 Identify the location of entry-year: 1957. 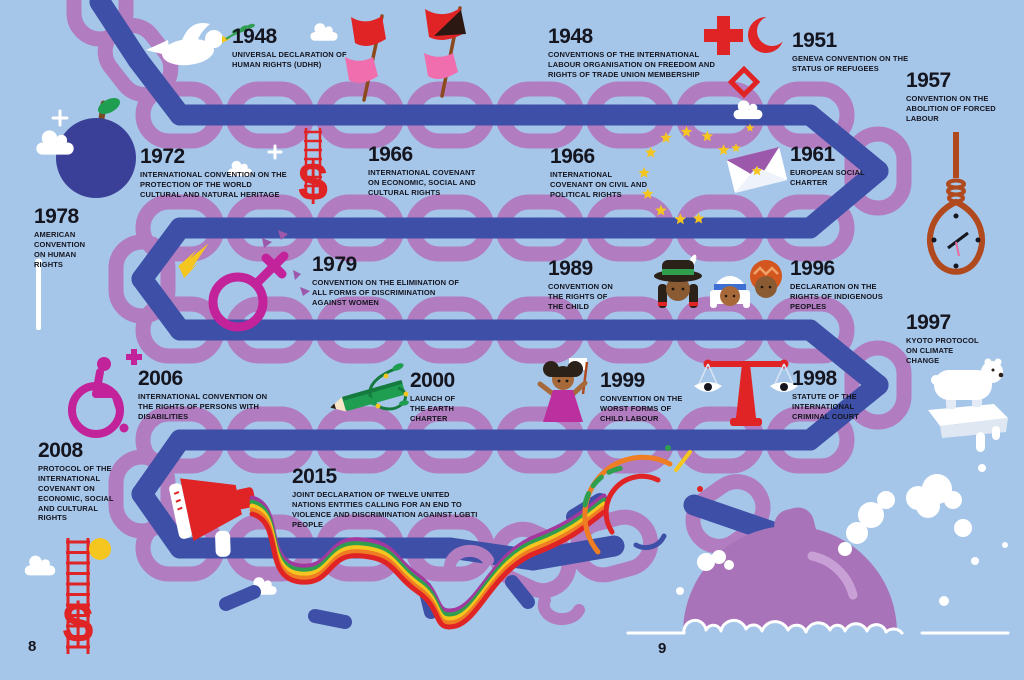
(928, 80).